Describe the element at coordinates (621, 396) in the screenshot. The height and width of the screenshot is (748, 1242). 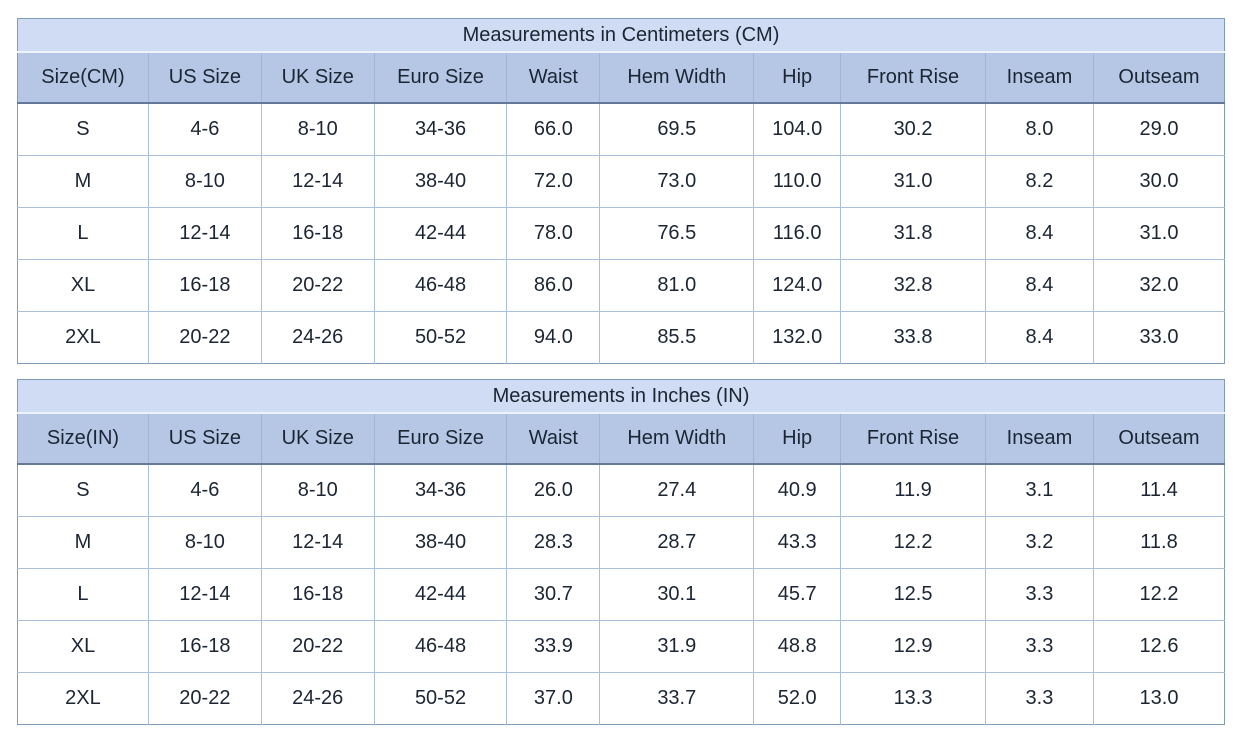
I see `in-table-title: Measurements in Inches (IN)` at that location.